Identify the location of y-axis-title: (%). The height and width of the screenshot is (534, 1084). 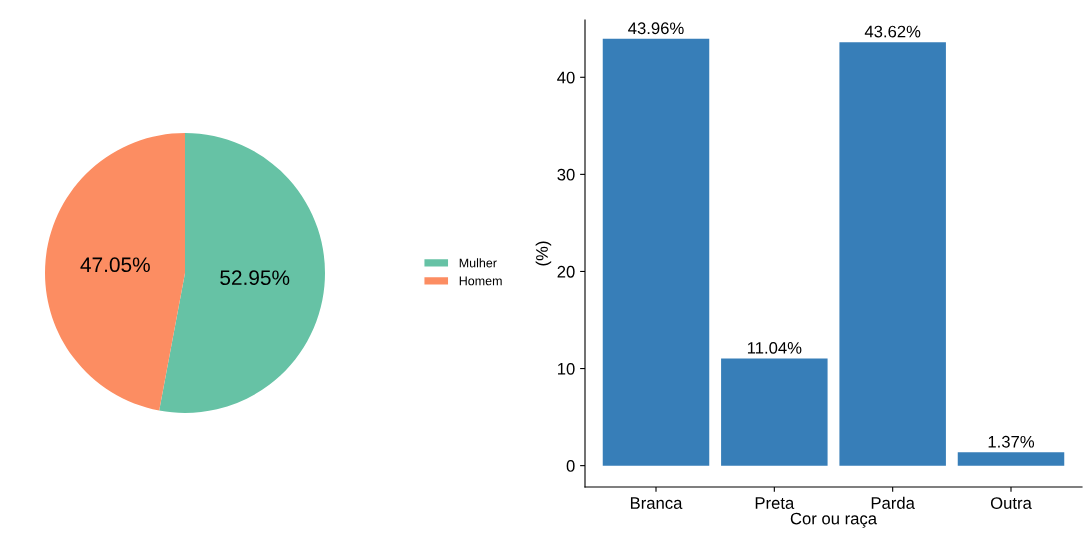
(543, 253).